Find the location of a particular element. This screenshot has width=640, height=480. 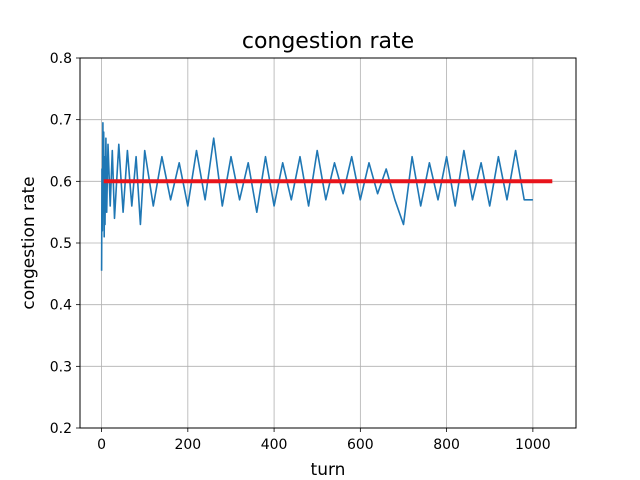

x-tick-label: 800 is located at coordinates (446, 445).